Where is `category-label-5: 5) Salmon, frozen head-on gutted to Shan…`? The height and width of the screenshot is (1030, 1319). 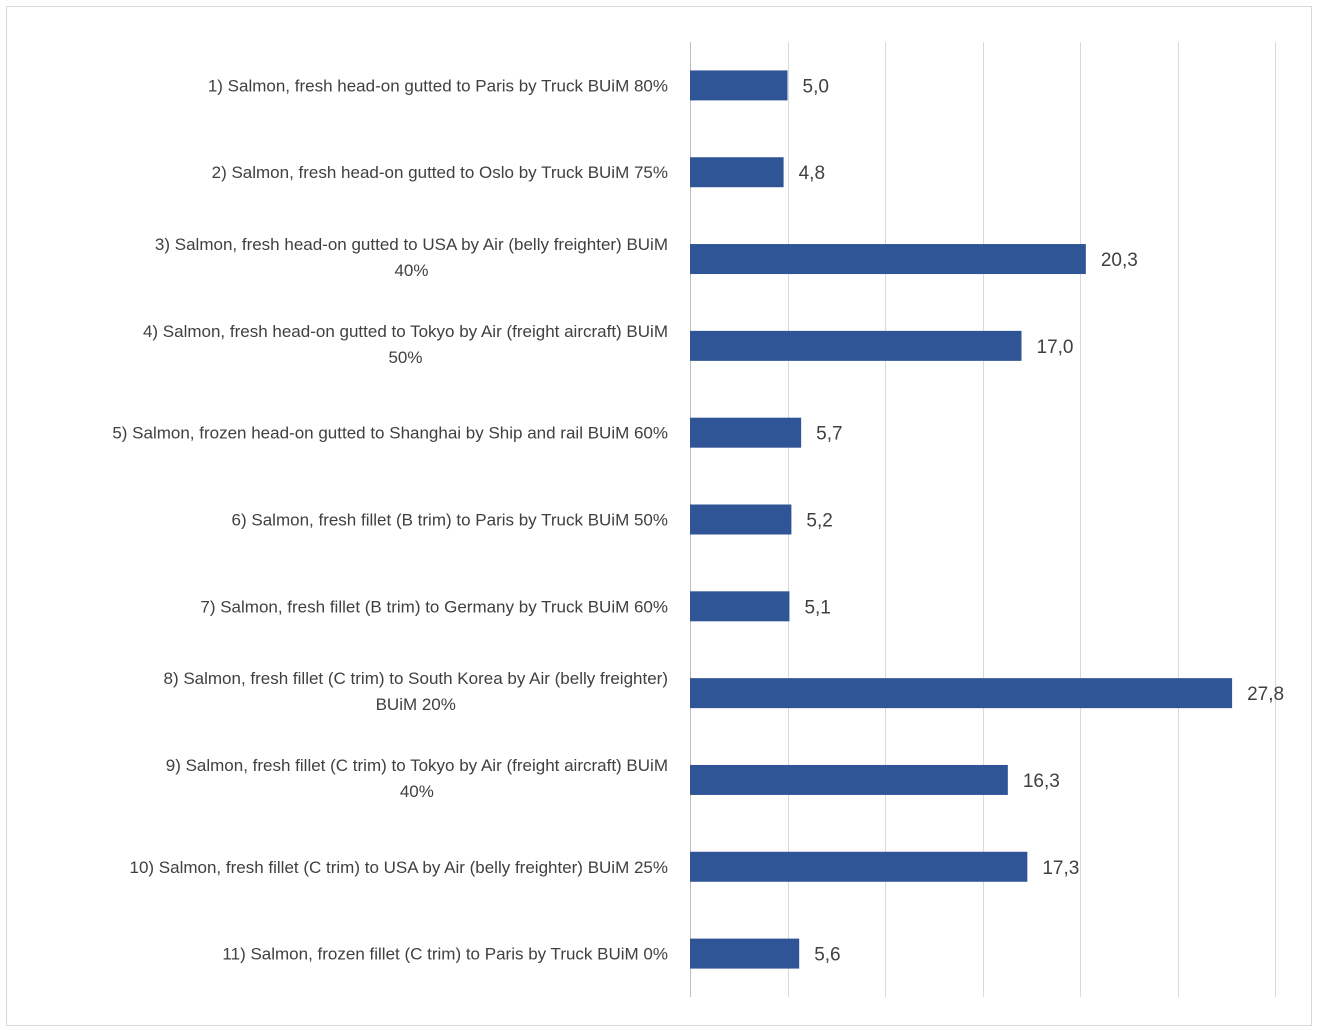
category-label-5: 5) Salmon, frozen head-on gutted to Shan… is located at coordinates (390, 433).